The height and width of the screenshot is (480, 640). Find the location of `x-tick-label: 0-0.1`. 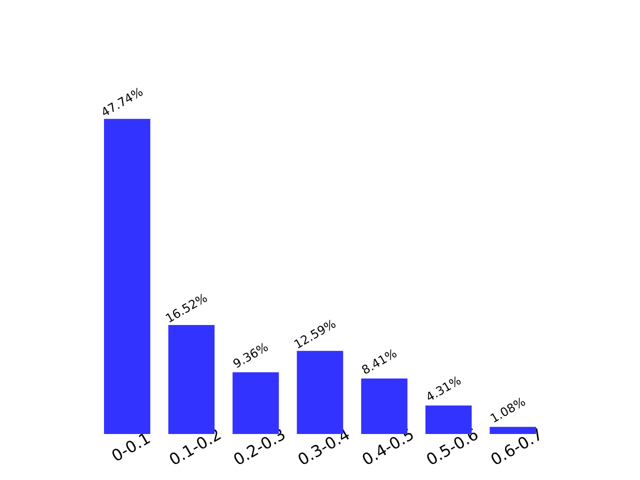

x-tick-label: 0-0.1 is located at coordinates (131, 447).